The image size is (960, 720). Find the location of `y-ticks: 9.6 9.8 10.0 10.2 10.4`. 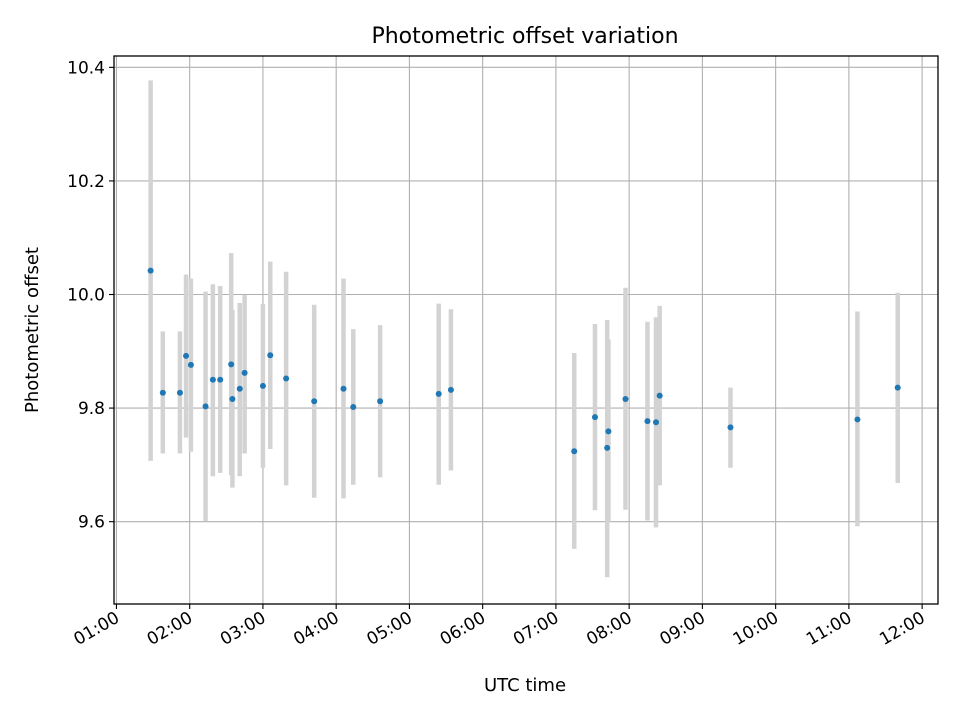

y-ticks: 9.6 9.8 10.0 10.2 10.4 is located at coordinates (90, 295).